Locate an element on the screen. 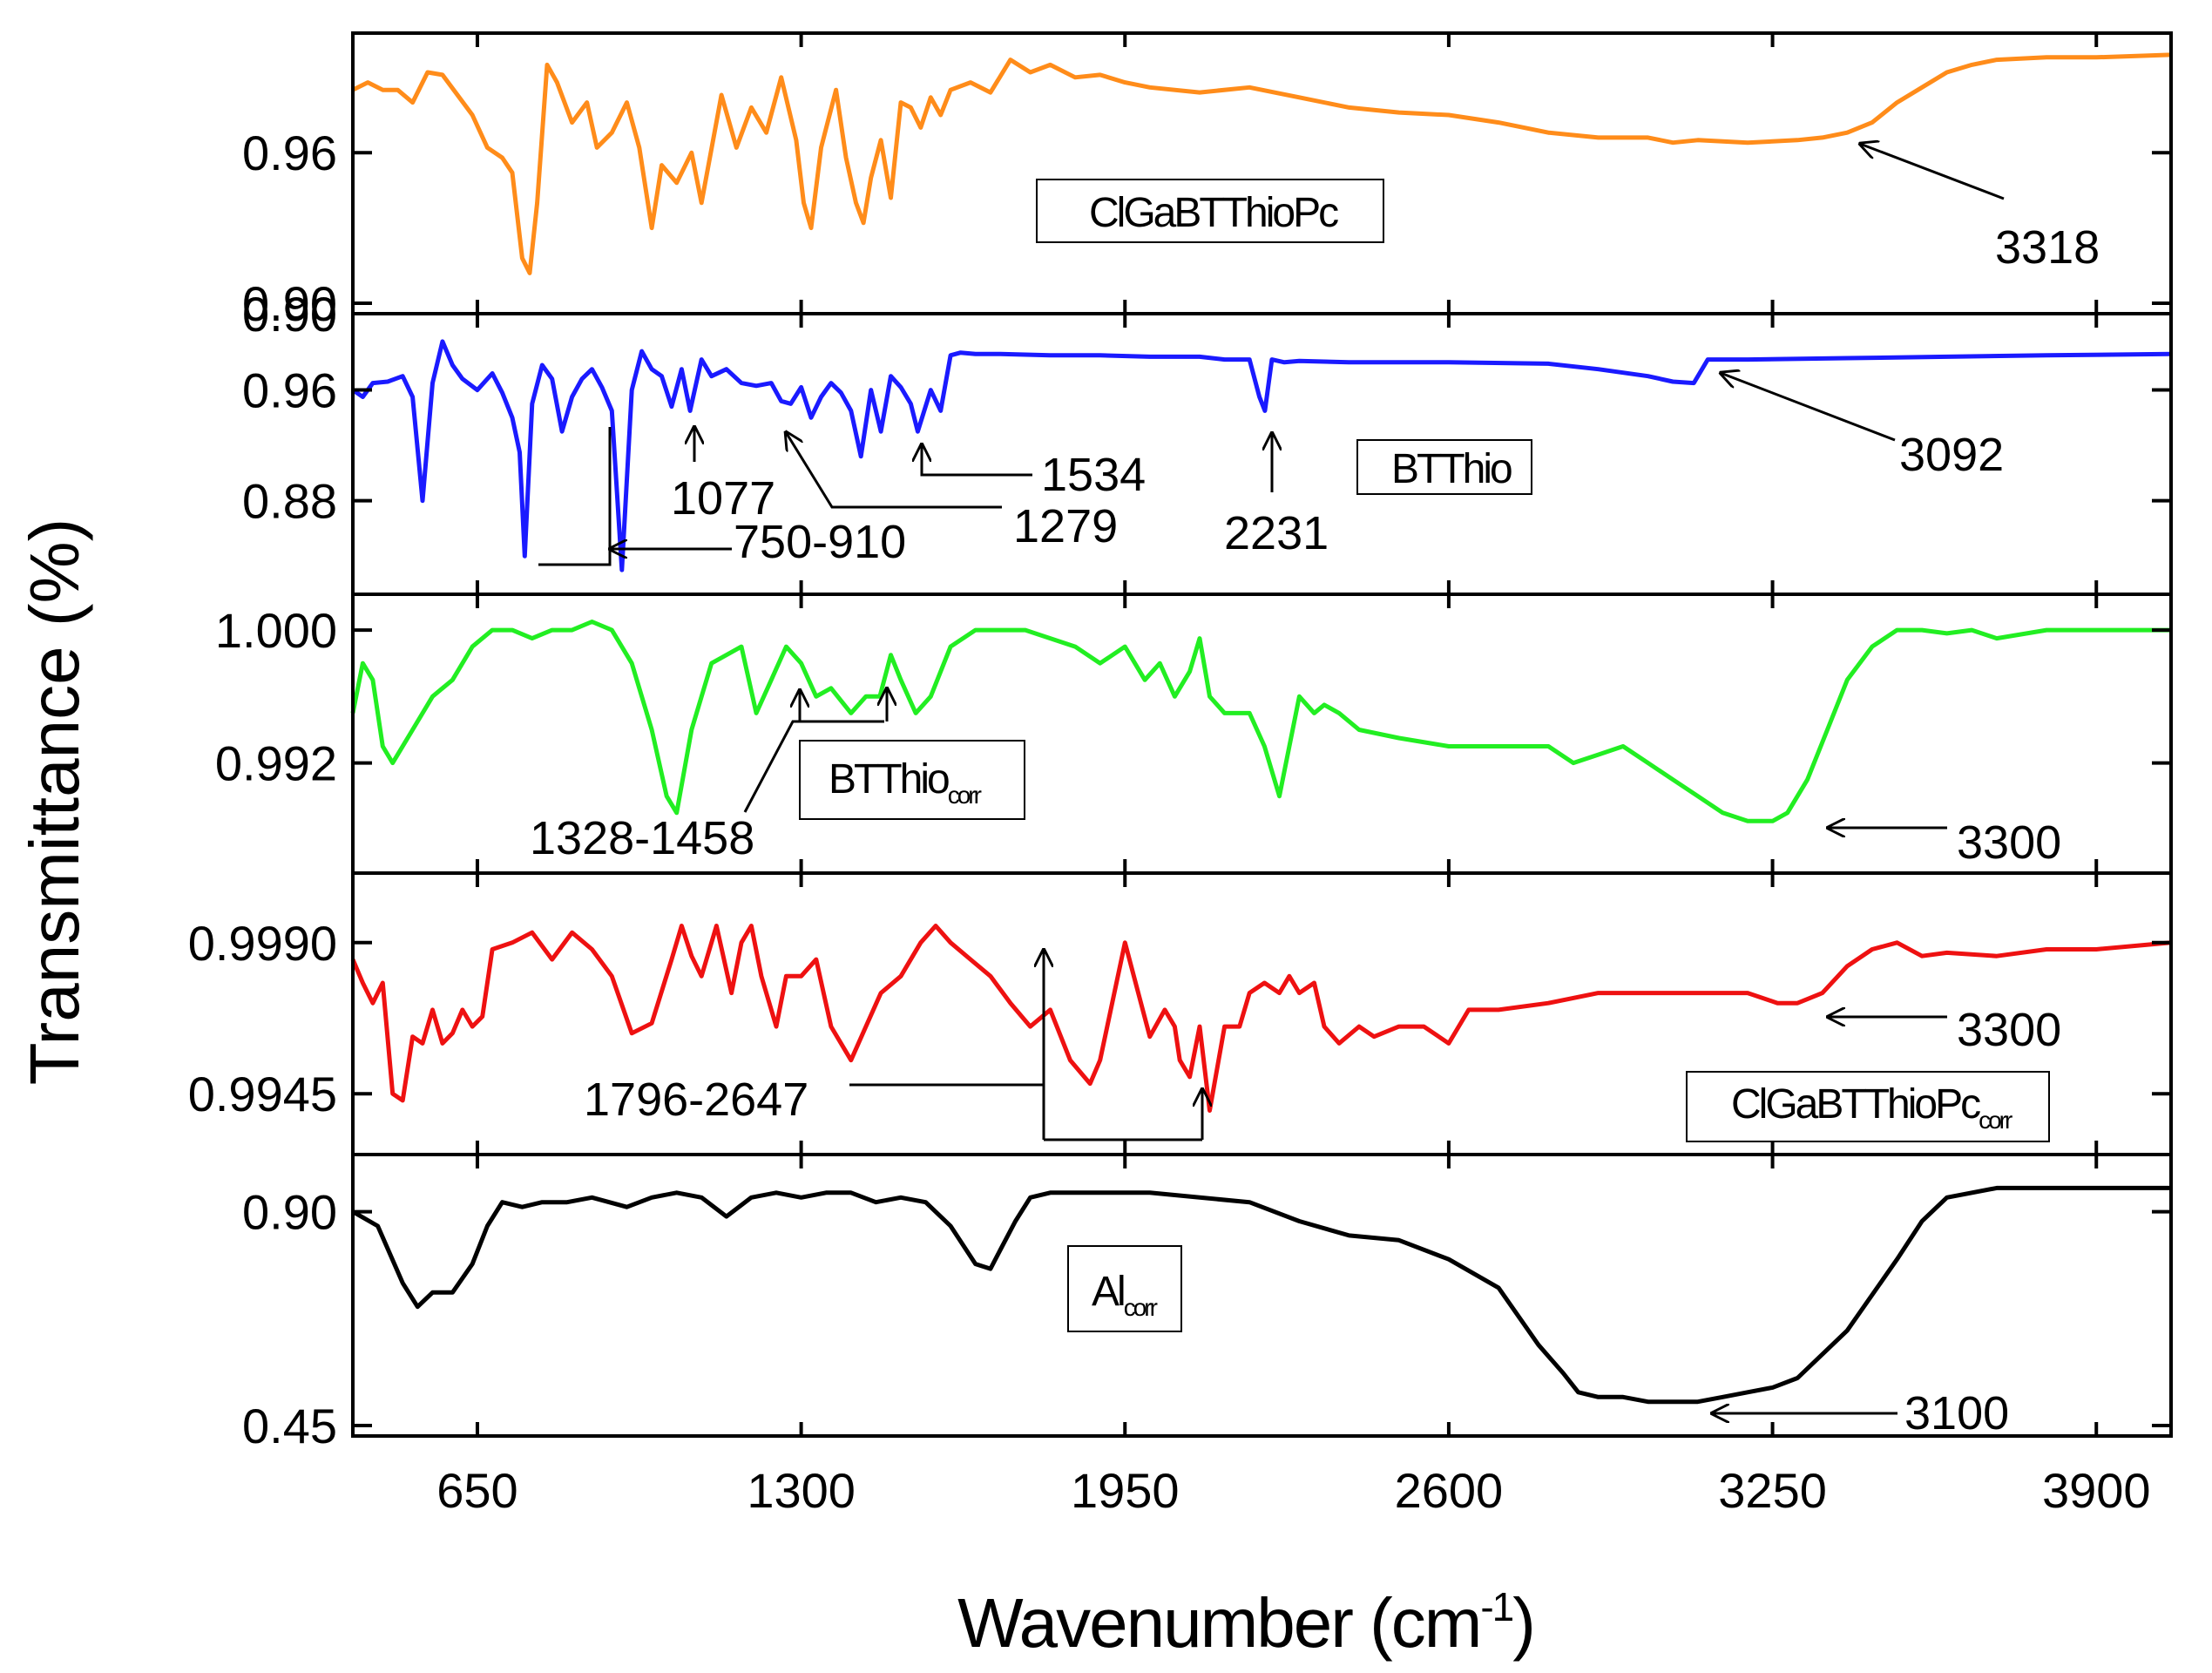 The width and height of the screenshot is (2212, 1673). y-tick-label: 0.45 is located at coordinates (289, 1426).